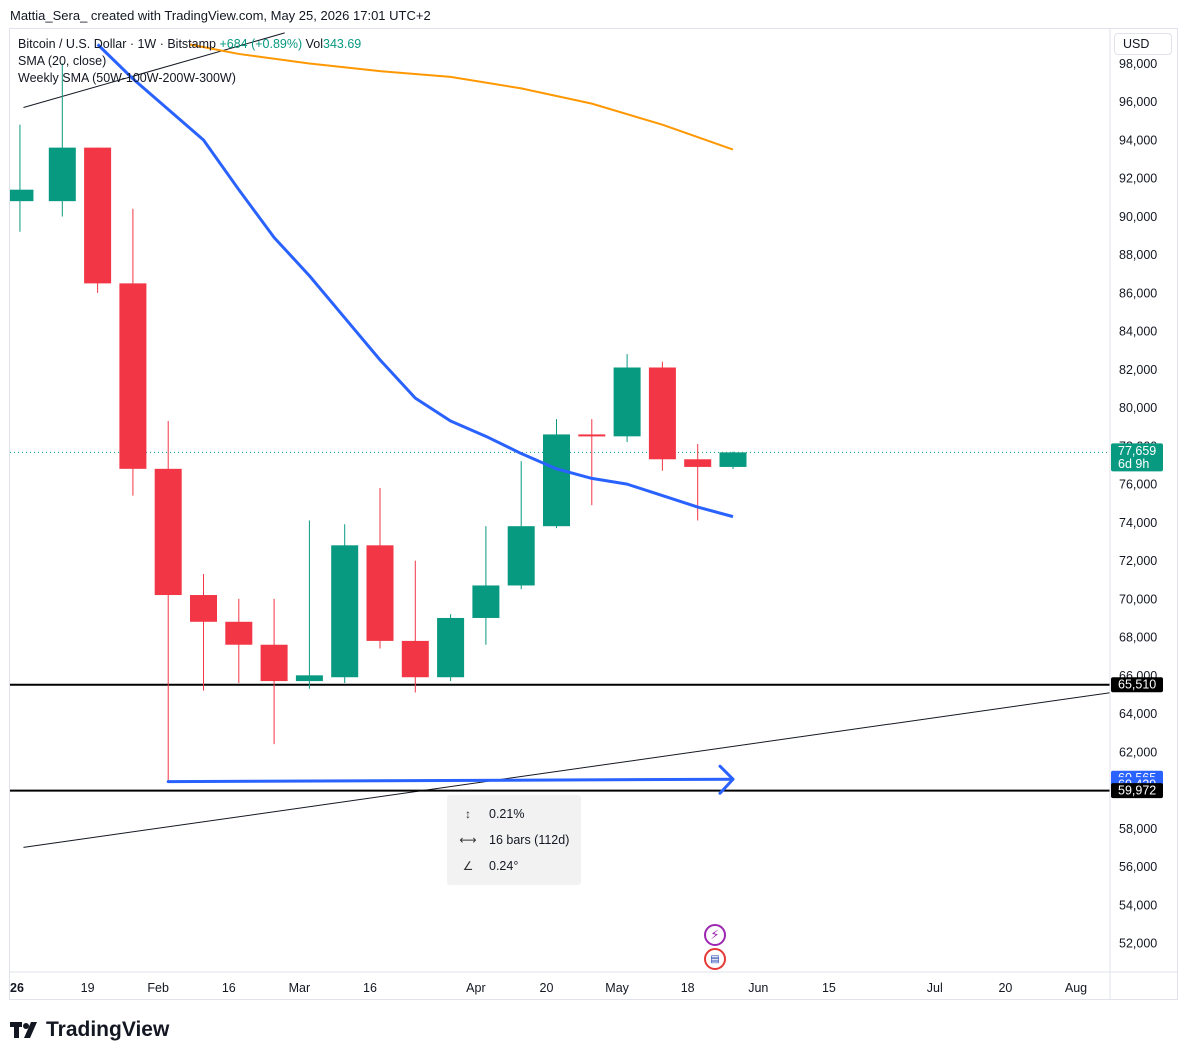 The height and width of the screenshot is (1061, 1188). I want to click on y-tick-label: 94,000, so click(1138, 140).